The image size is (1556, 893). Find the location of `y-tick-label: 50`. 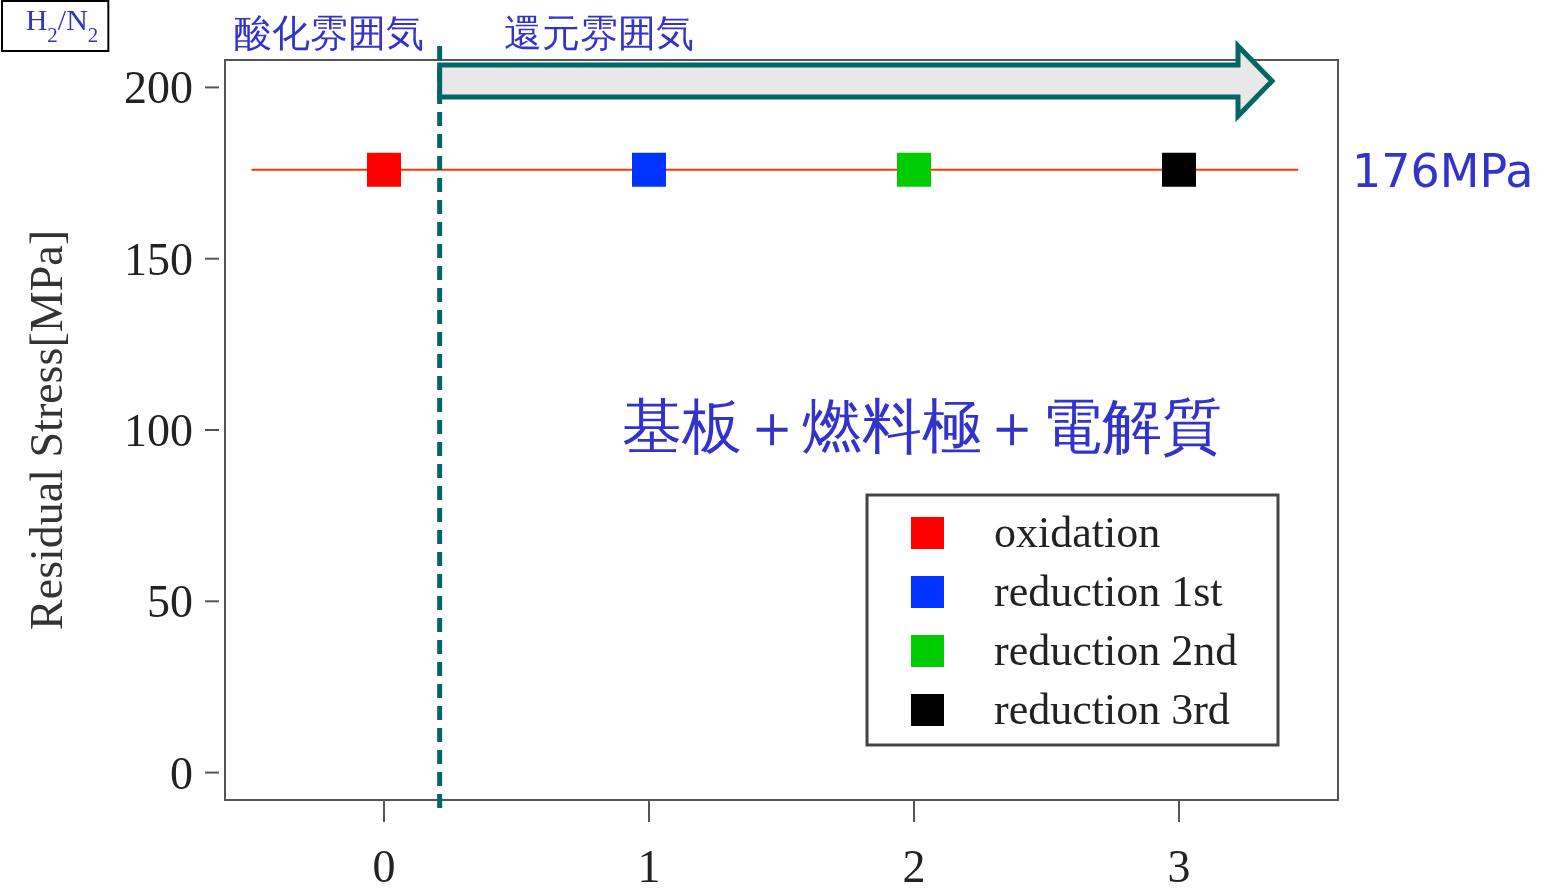

y-tick-label: 50 is located at coordinates (170, 602).